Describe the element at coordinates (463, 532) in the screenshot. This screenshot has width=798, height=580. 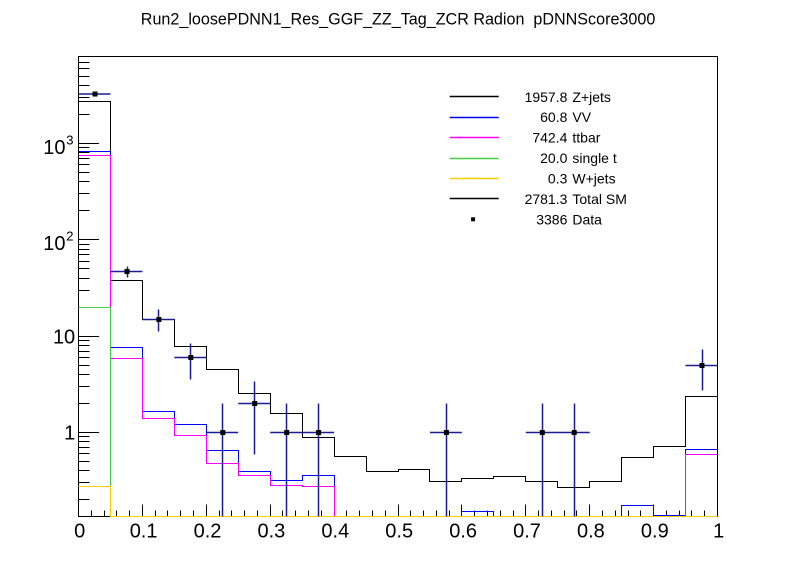
I see `svg-text: 0.6` at that location.